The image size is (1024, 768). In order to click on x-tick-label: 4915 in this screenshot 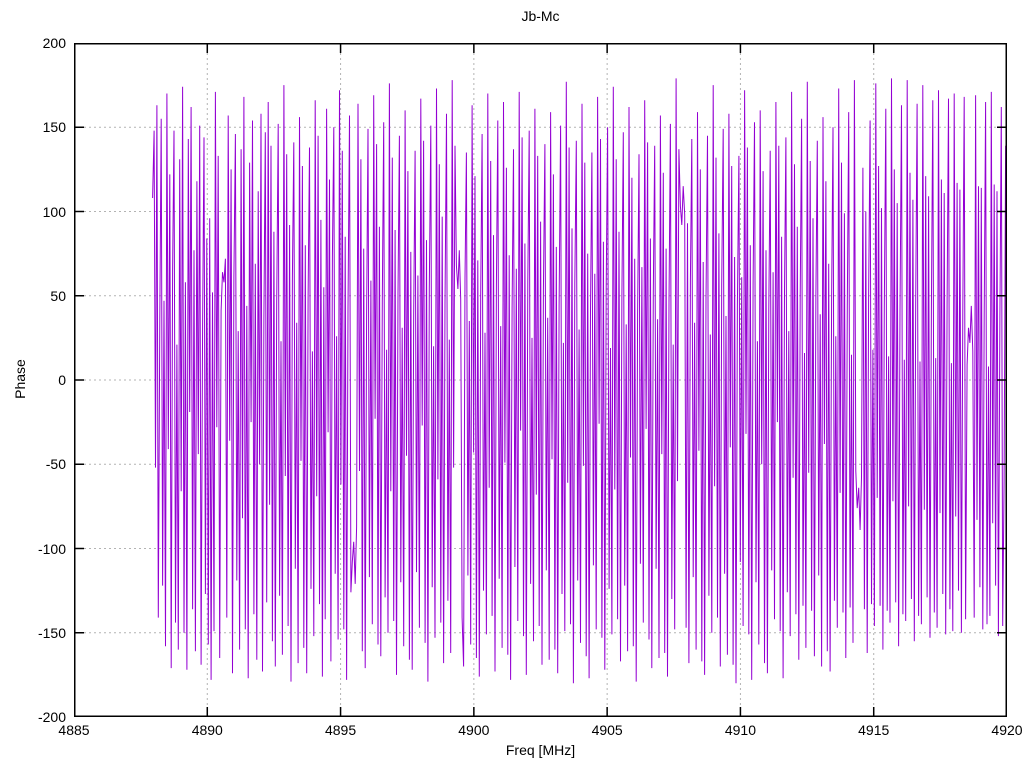, I will do `click(874, 730)`.